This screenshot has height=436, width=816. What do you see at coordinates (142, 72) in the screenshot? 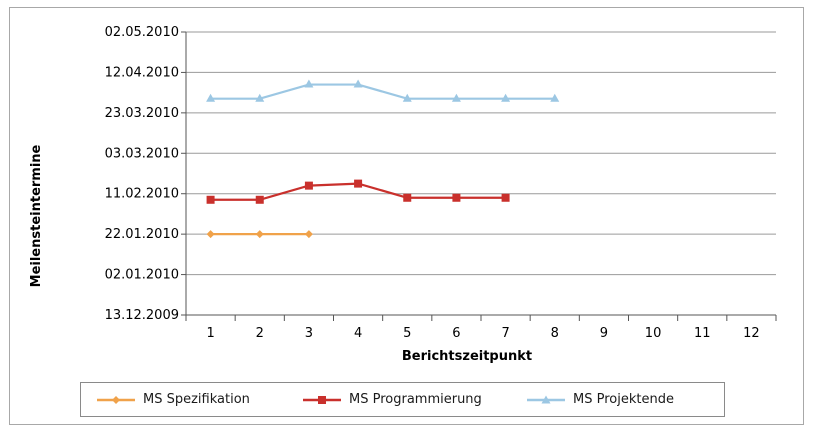
I see `y-tick-label: 12.04.2010` at bounding box center [142, 72].